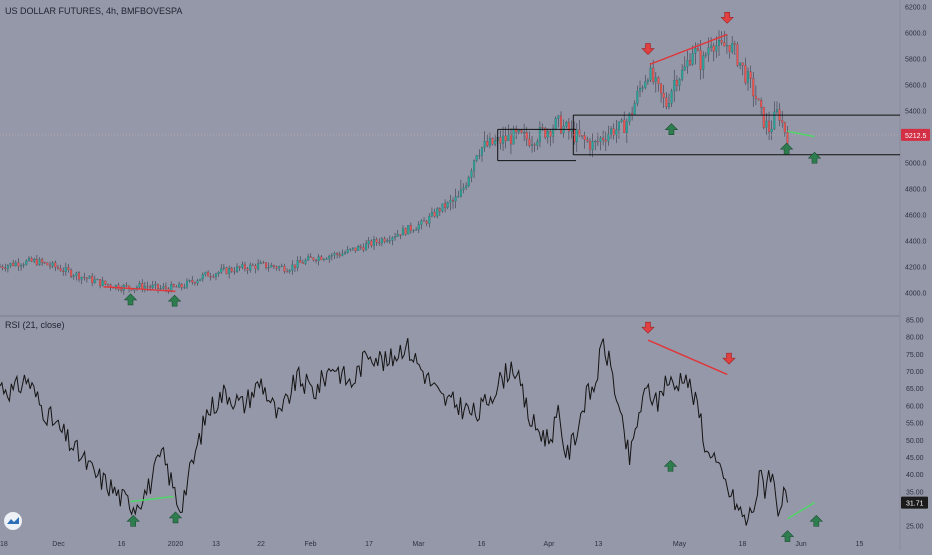 This screenshot has width=932, height=555. I want to click on price-tick-label: 4000.0, so click(916, 294).